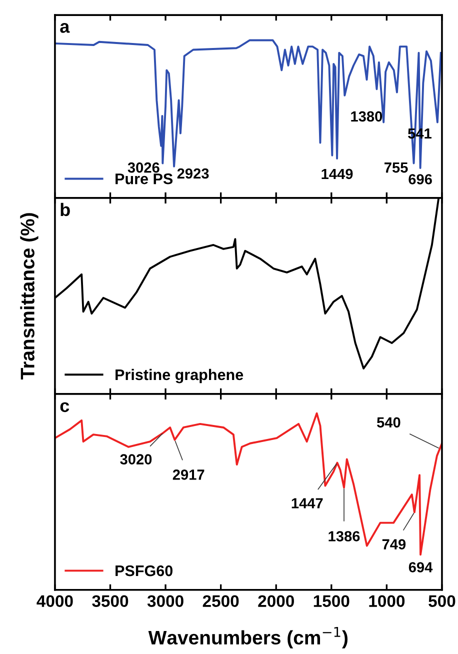  What do you see at coordinates (65, 27) in the screenshot?
I see `chart-title: a` at bounding box center [65, 27].